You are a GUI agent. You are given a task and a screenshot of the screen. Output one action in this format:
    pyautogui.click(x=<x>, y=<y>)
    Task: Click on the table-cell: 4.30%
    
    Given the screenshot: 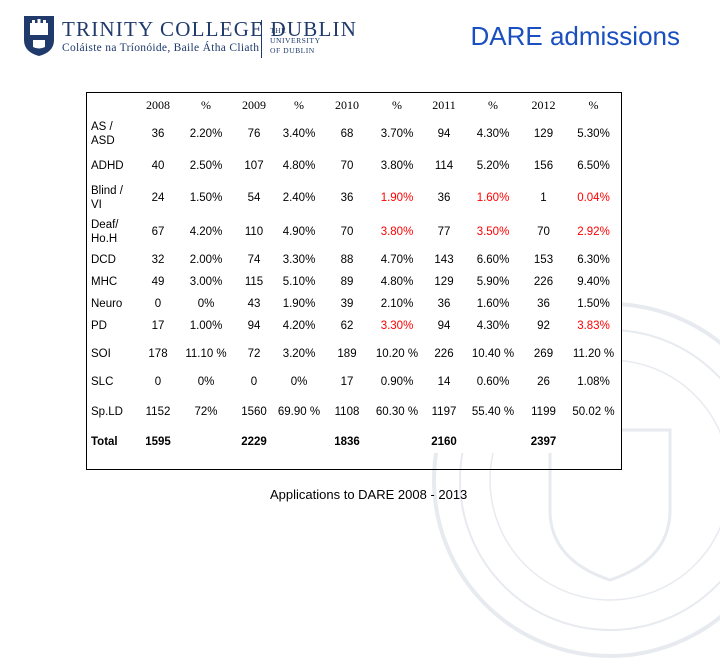 What is the action you would take?
    pyautogui.click(x=493, y=134)
    